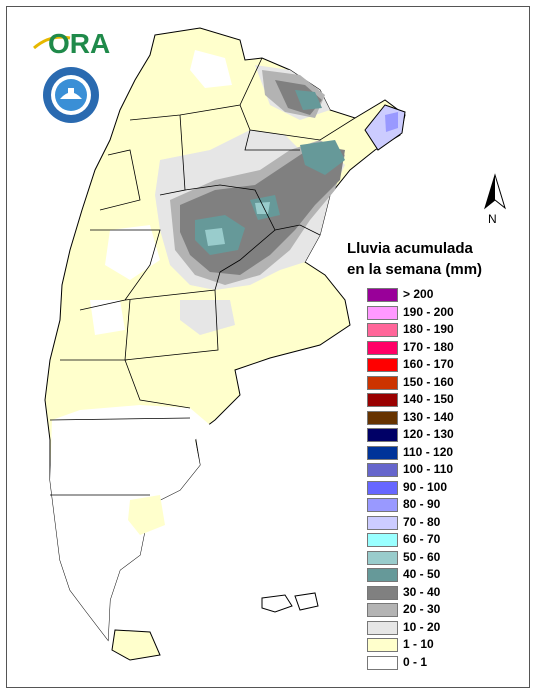  I want to click on ora-logo: ORA, so click(72, 45).